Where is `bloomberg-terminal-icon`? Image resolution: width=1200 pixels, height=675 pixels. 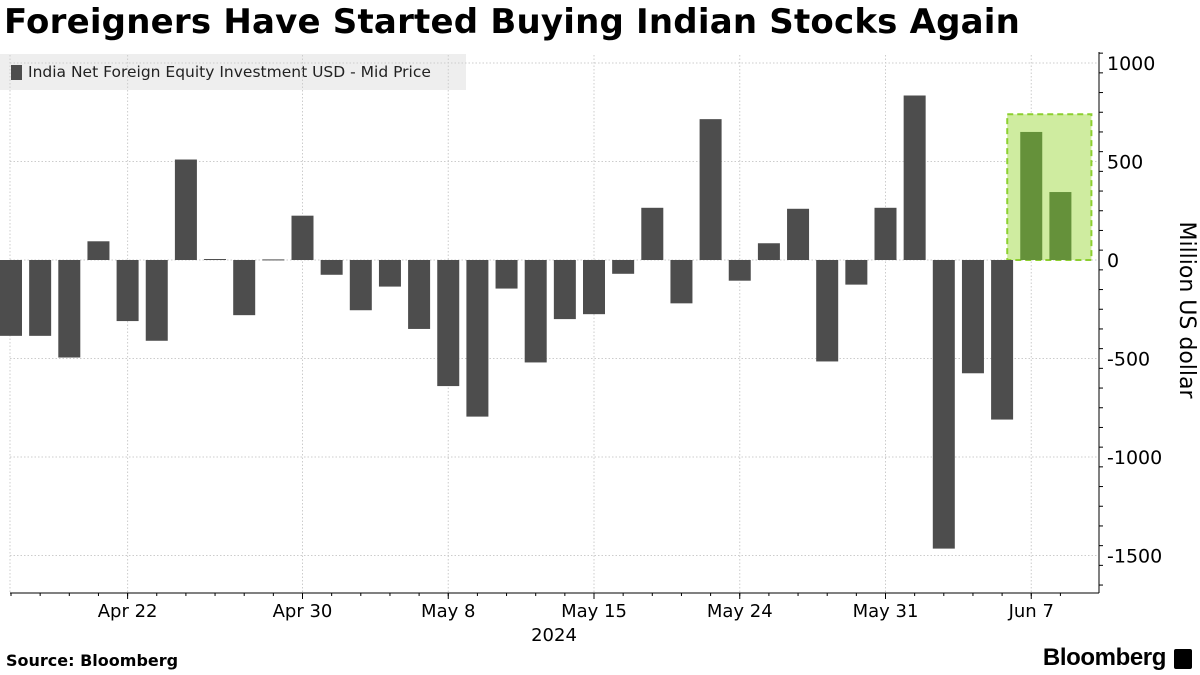 bloomberg-terminal-icon is located at coordinates (1183, 659).